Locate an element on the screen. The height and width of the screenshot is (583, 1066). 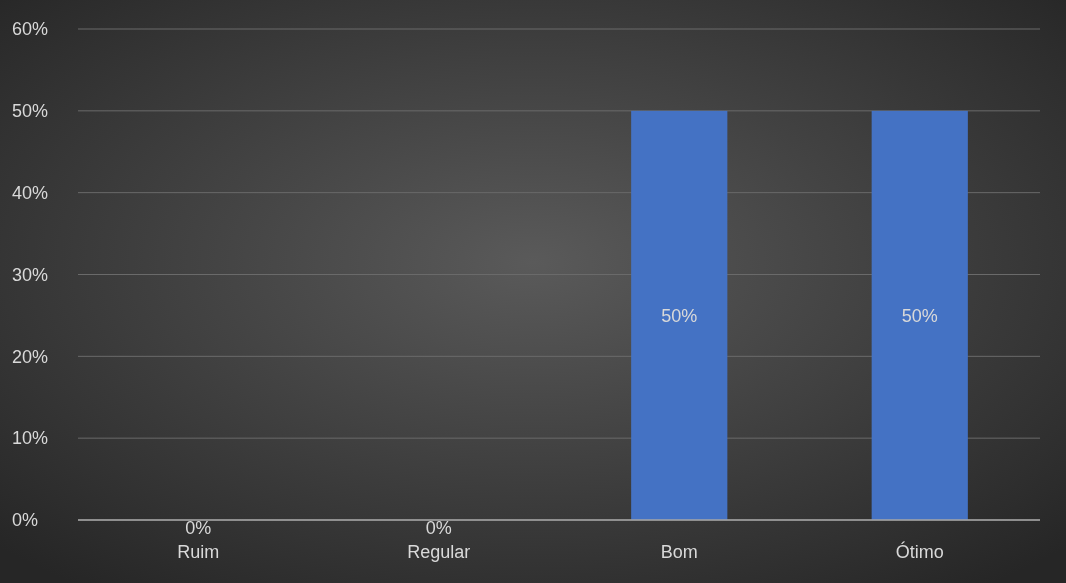
y-tick-label: 50% is located at coordinates (30, 111).